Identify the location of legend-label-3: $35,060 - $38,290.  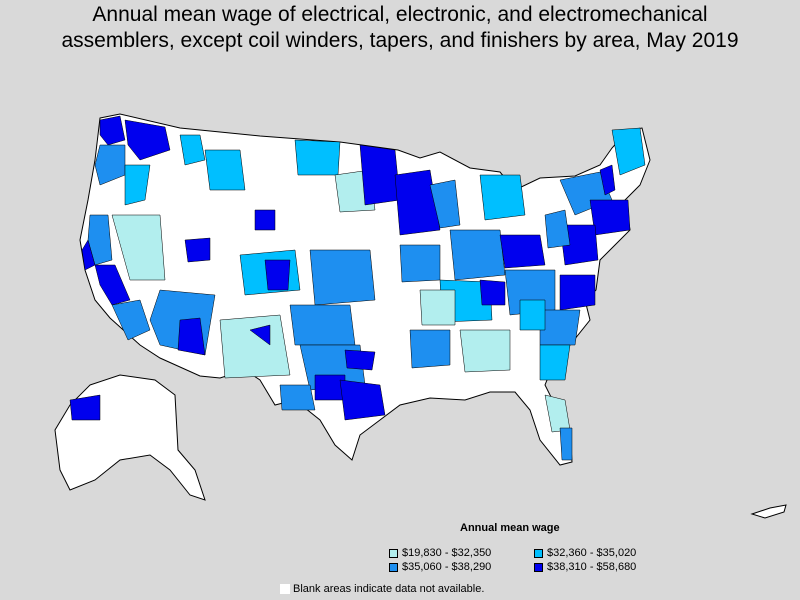
(447, 567).